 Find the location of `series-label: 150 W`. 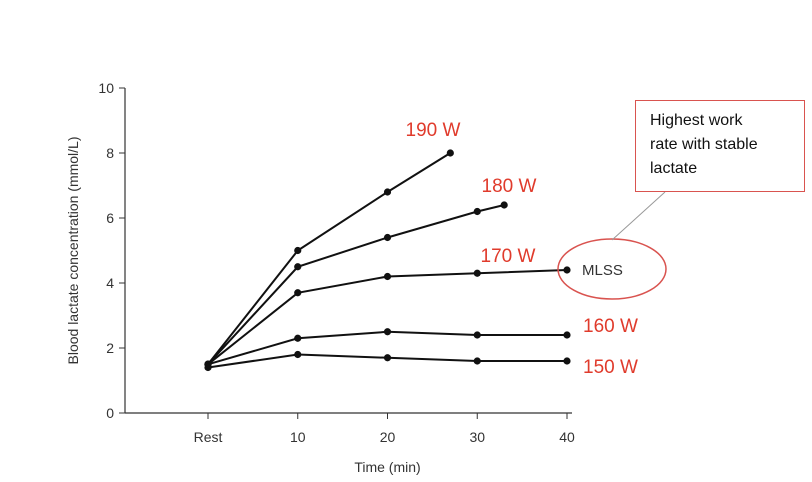

series-label: 150 W is located at coordinates (610, 367).